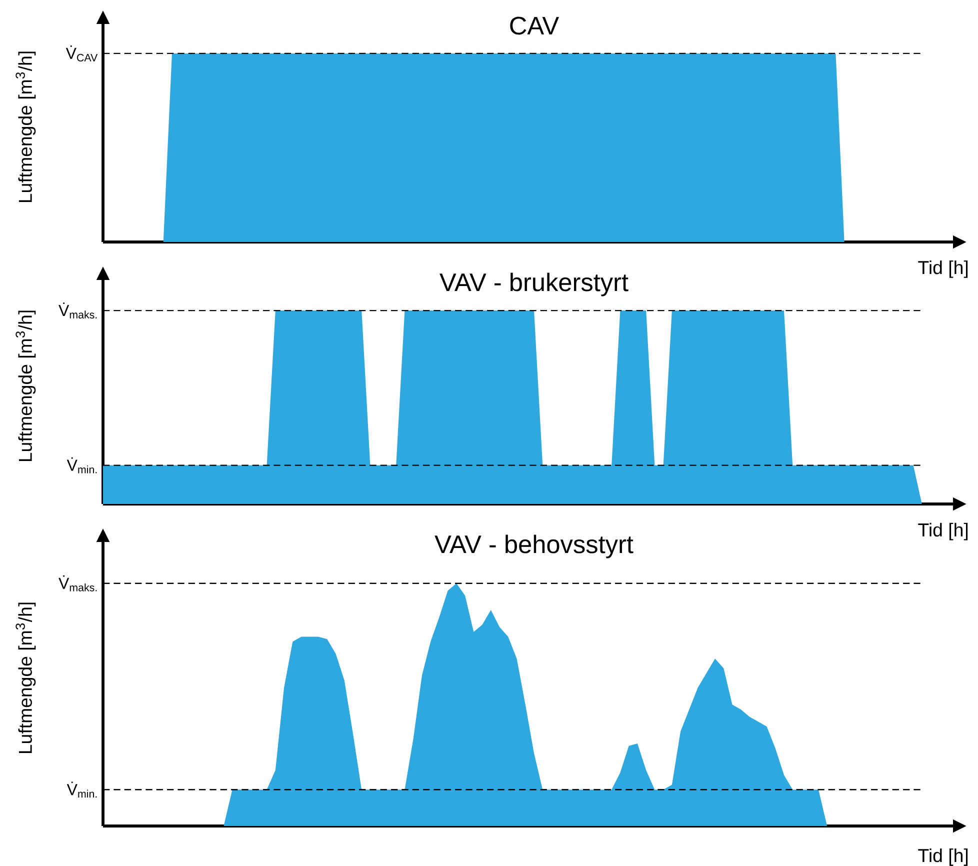  What do you see at coordinates (534, 284) in the screenshot?
I see `chart-title: VAV - brukerstyrt` at bounding box center [534, 284].